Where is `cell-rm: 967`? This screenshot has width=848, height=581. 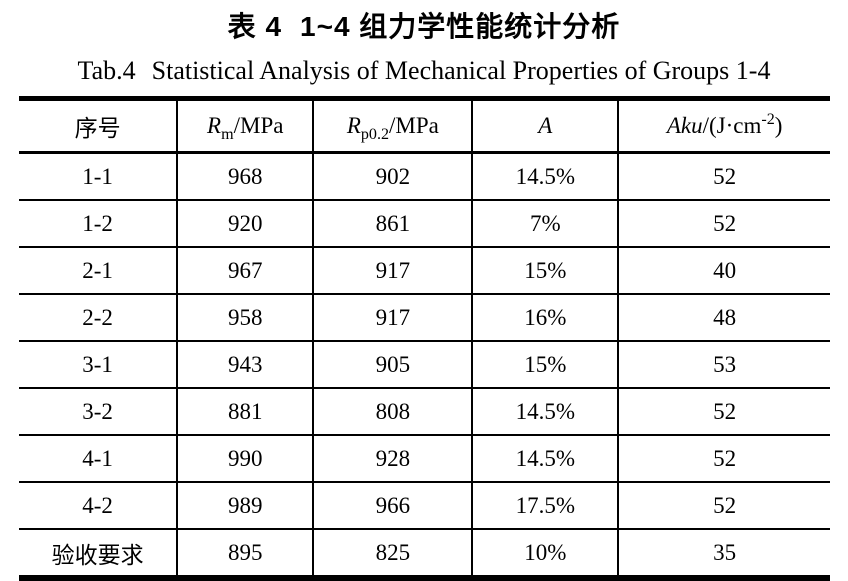 cell-rm: 967 is located at coordinates (245, 271).